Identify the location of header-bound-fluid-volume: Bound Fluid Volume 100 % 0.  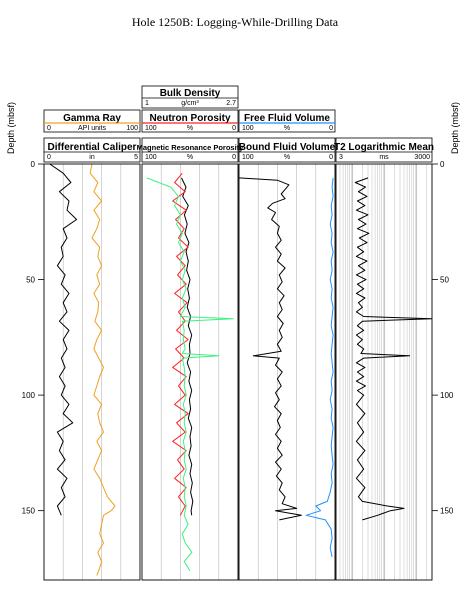
(287, 150).